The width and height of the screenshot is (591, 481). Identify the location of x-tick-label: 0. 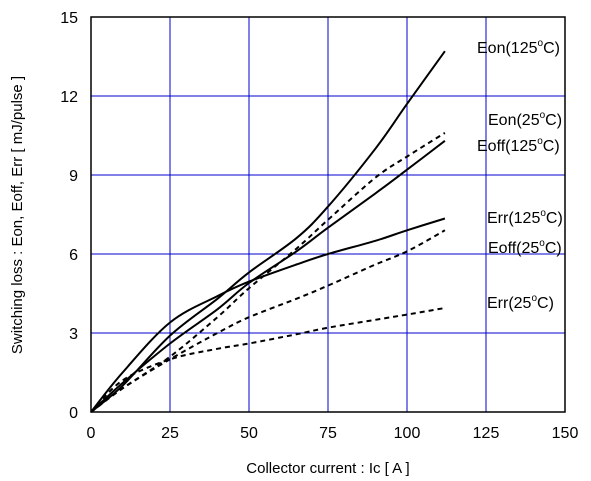
(91, 433).